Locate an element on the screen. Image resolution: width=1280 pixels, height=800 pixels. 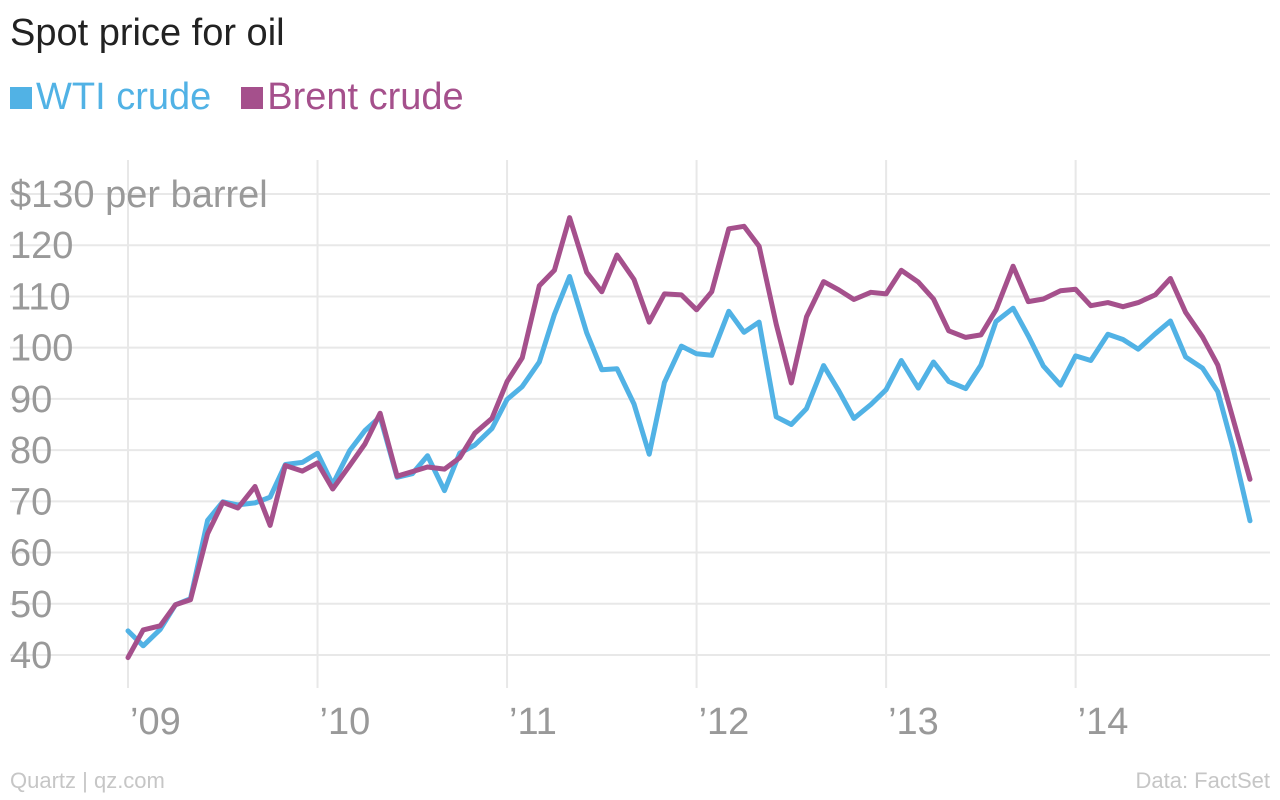
x-axis: ’09 ’10 ’11 ’12 ’13 ’14 is located at coordinates (629, 722).